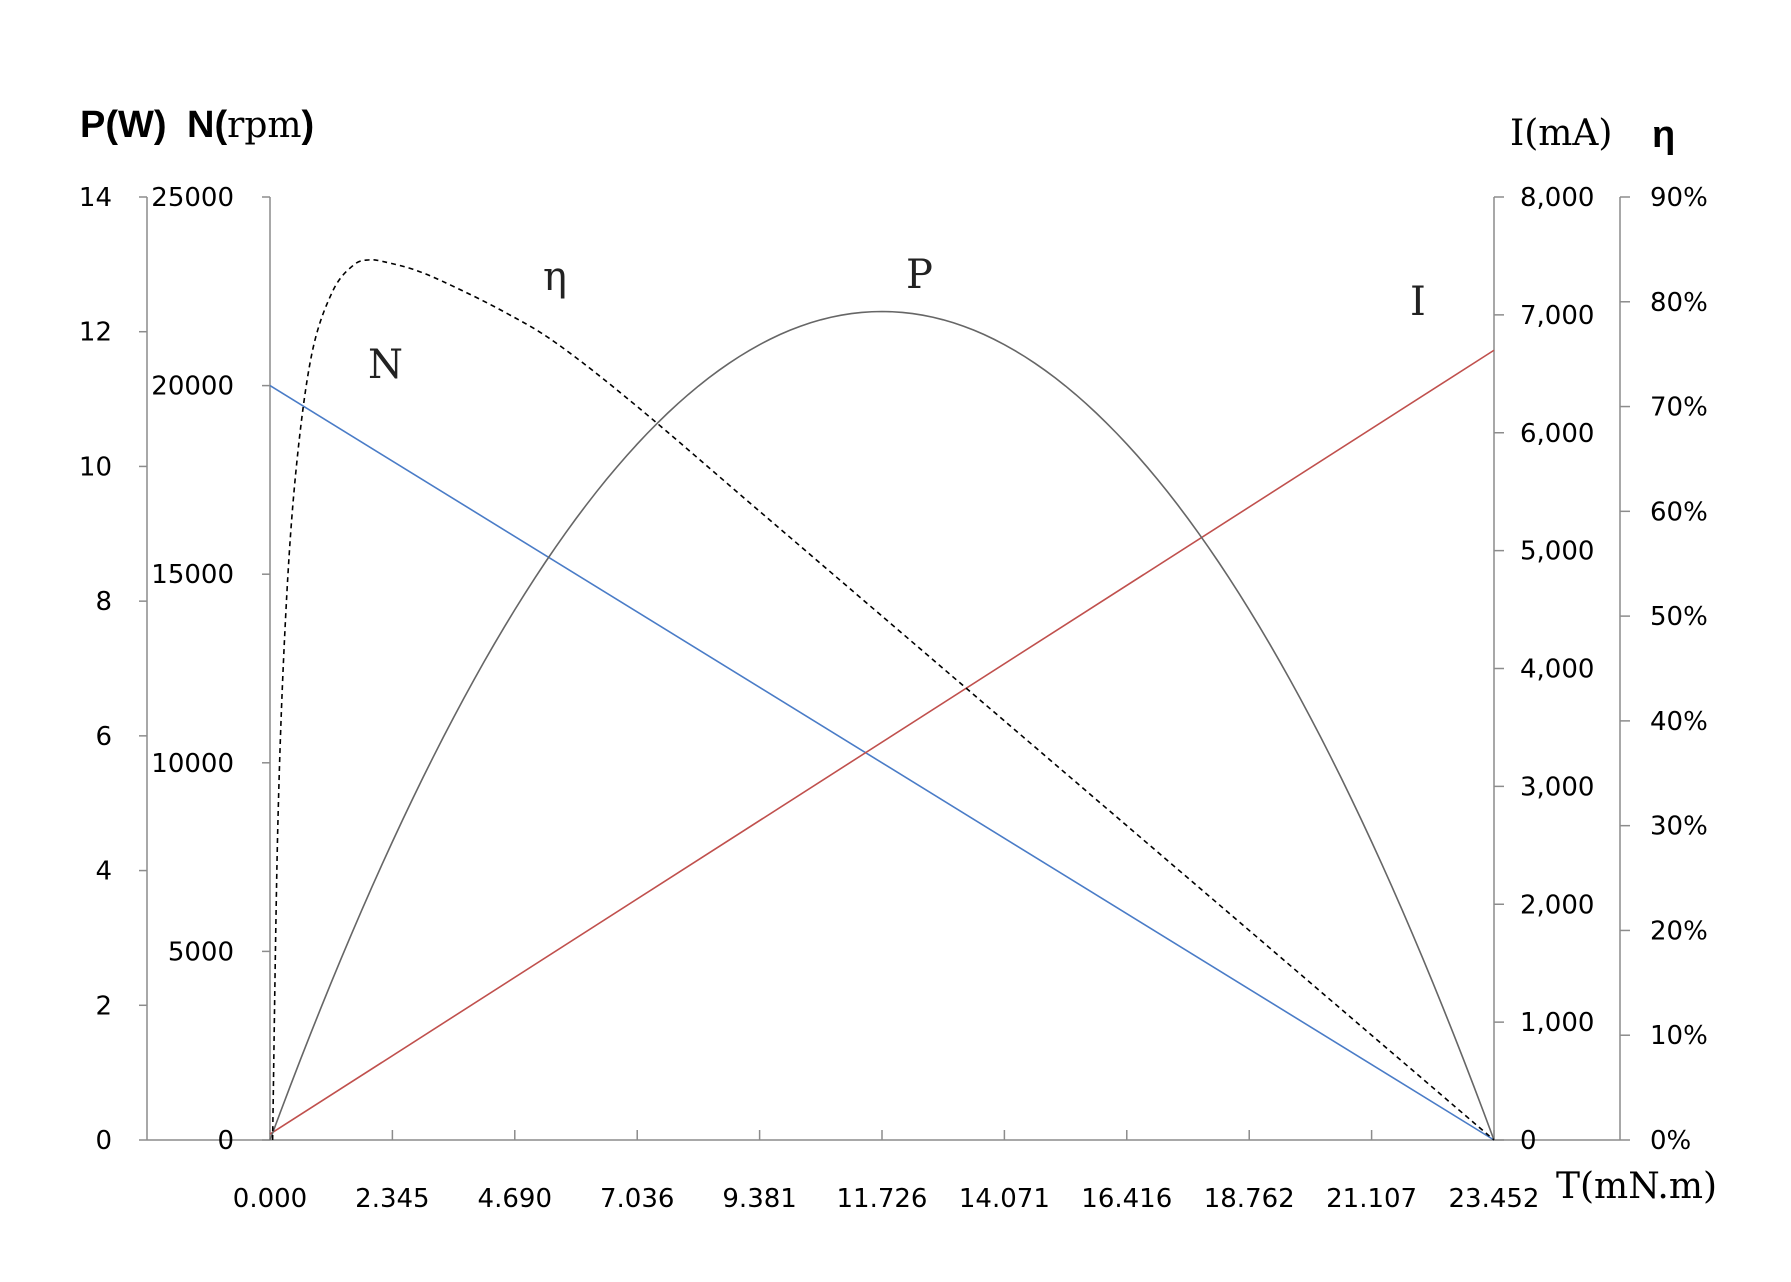  Describe the element at coordinates (201, 952) in the screenshot. I see `speed-tick-label: 5000` at that location.